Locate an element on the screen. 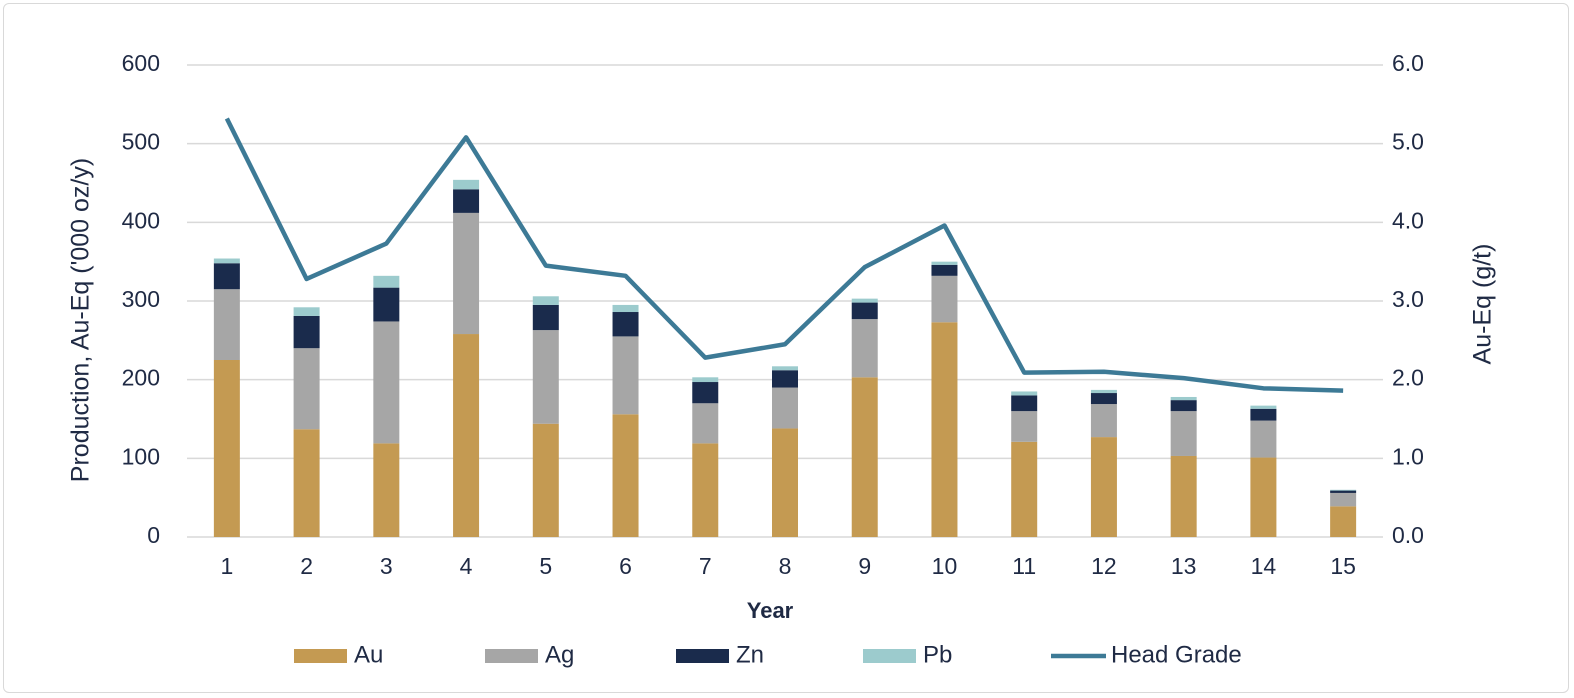 The height and width of the screenshot is (698, 1574). y-axis-left-ticks: 0 100 200 300 400 500 600 is located at coordinates (141, 299).